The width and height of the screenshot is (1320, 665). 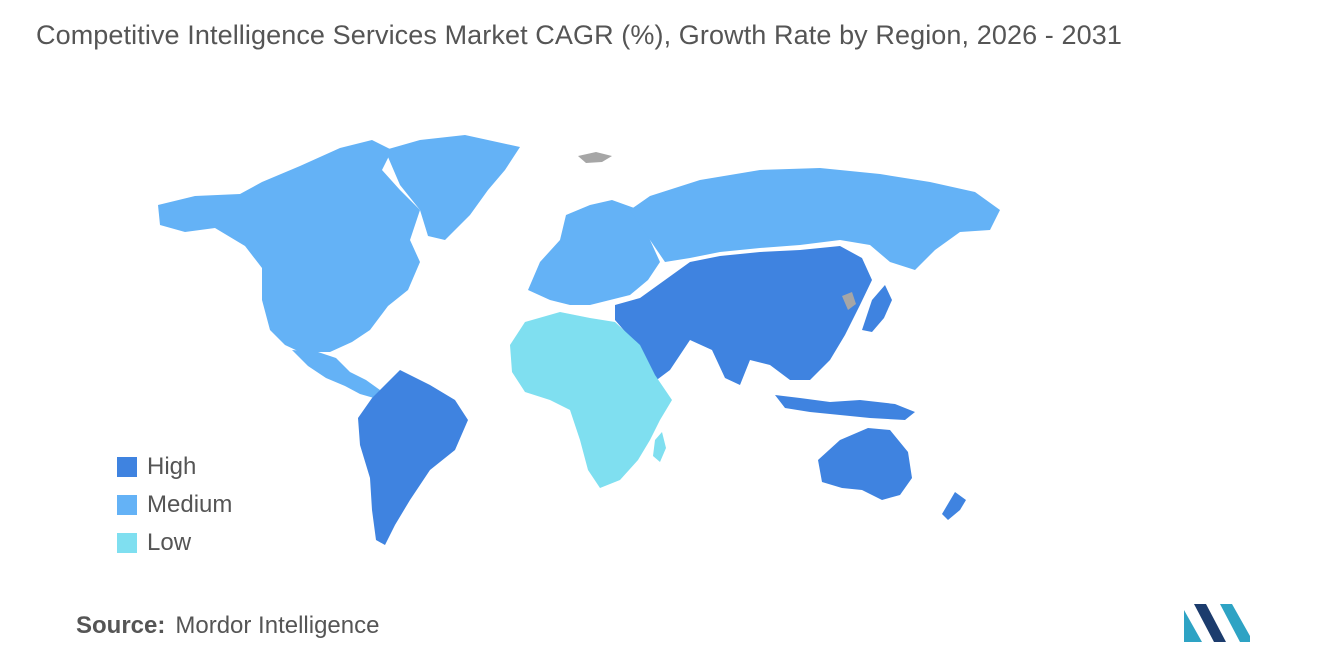 What do you see at coordinates (277, 625) in the screenshot?
I see `source-name: Mordor Intelligence` at bounding box center [277, 625].